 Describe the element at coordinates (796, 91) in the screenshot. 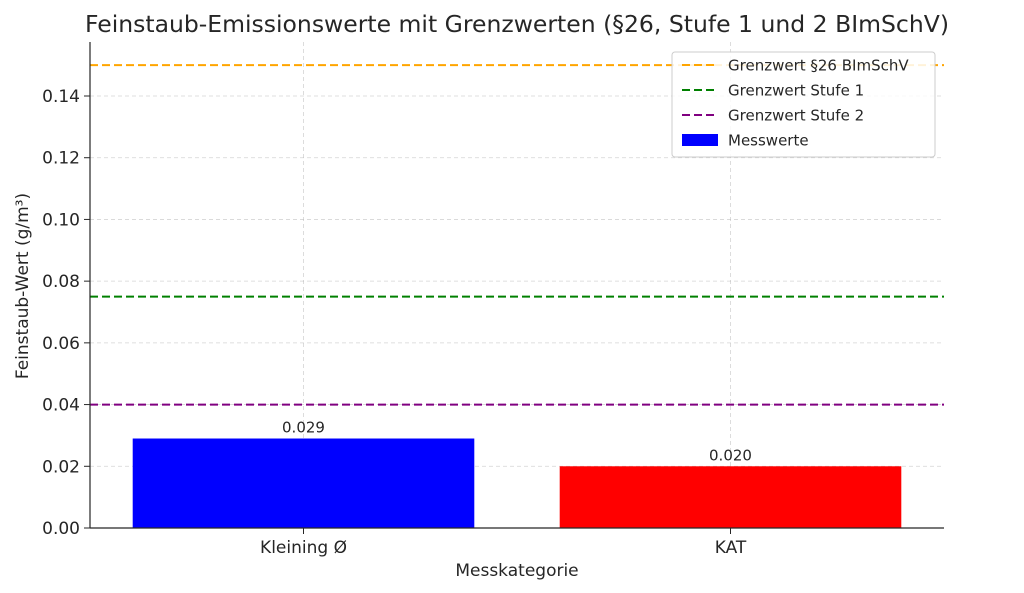

I see `legend-label: Grenzwert Stufe 1` at that location.